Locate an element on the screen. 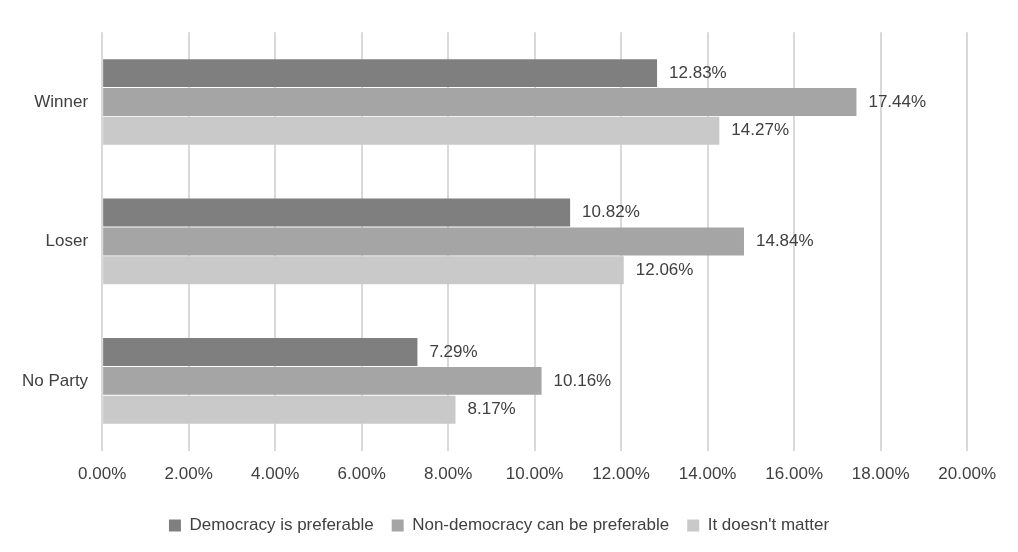 Image resolution: width=1018 pixels, height=552 pixels. y-tick-label: Winner is located at coordinates (61, 101).